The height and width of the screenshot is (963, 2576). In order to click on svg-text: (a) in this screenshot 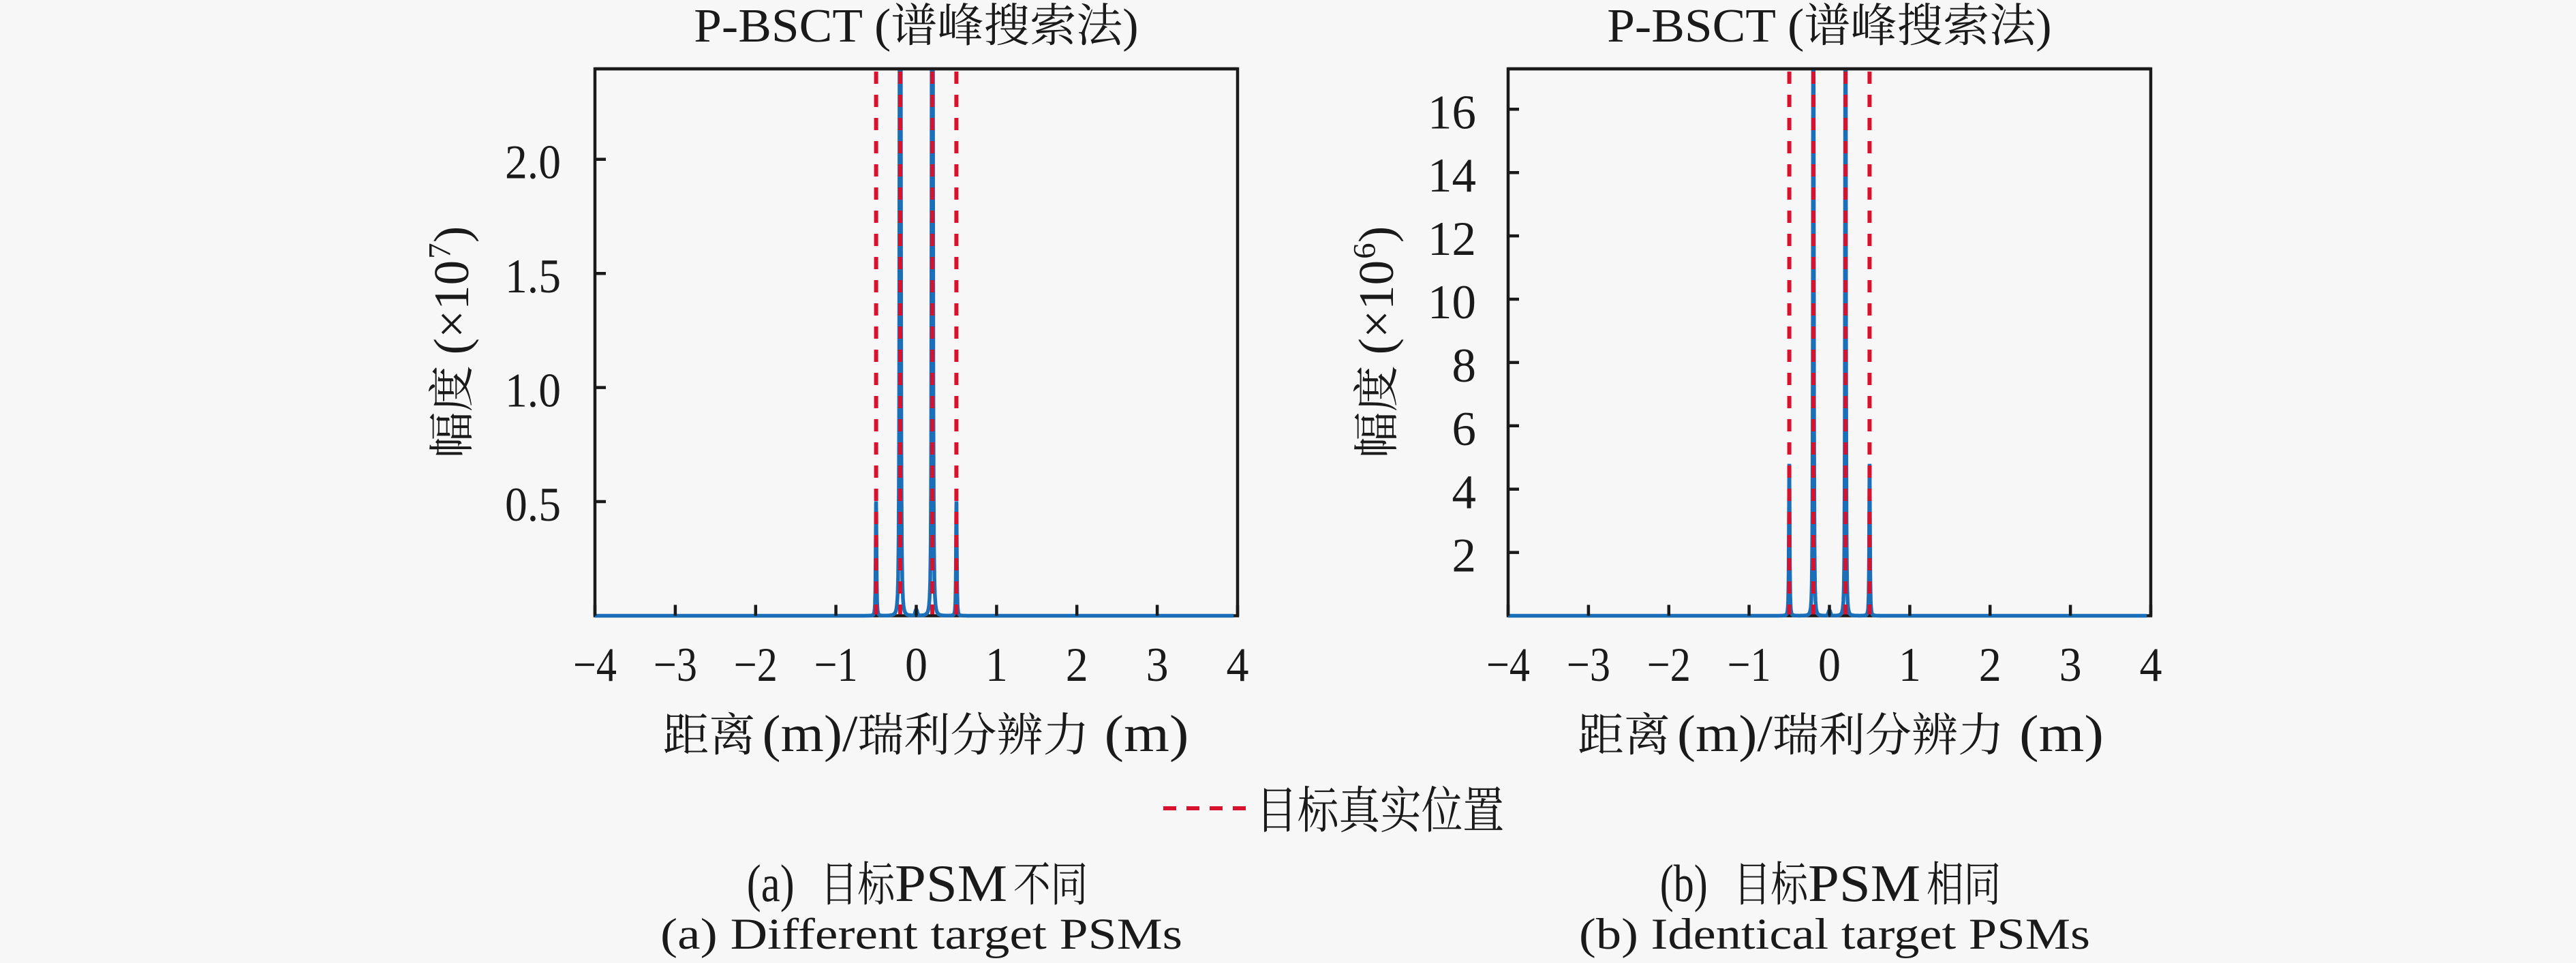, I will do `click(771, 883)`.